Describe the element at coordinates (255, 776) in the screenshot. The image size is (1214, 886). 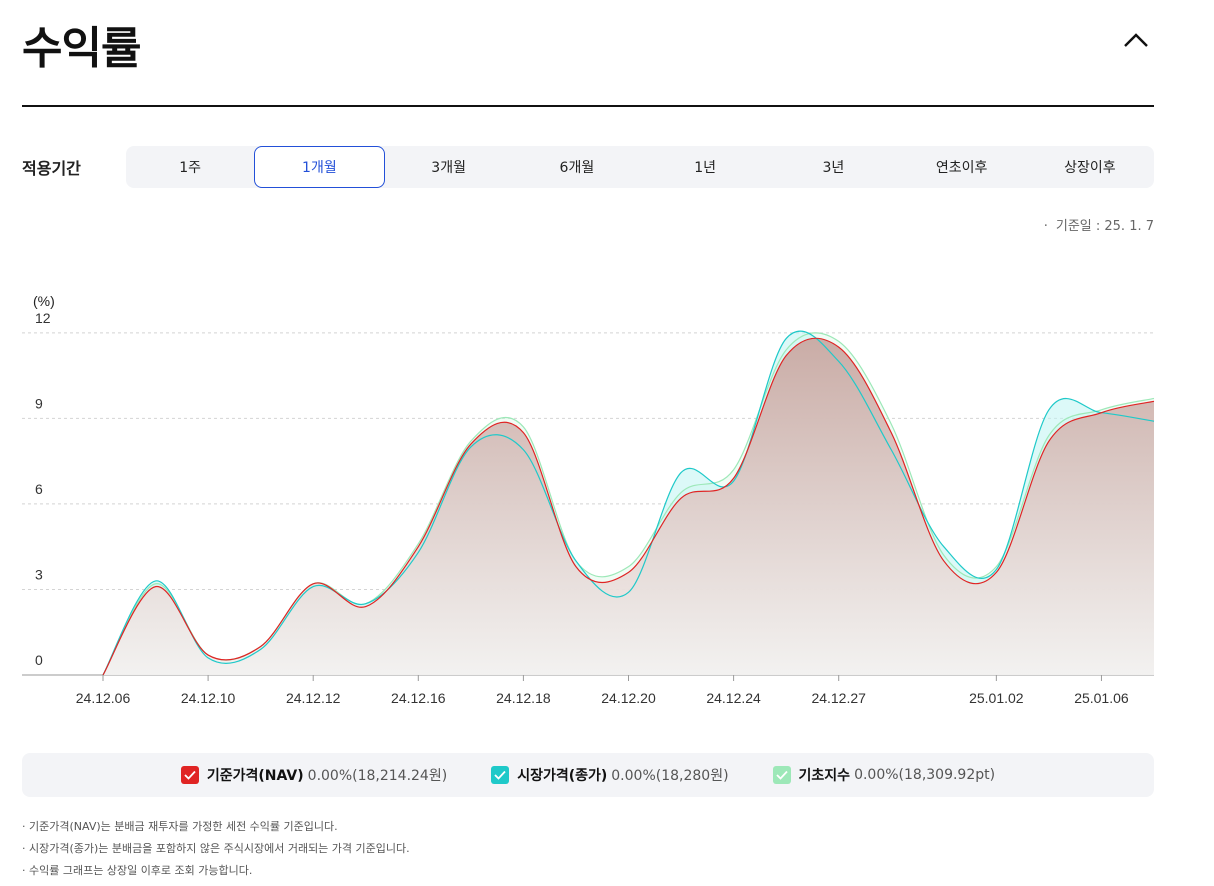
I see `legend-nav-name: 기준가격(NAV)` at that location.